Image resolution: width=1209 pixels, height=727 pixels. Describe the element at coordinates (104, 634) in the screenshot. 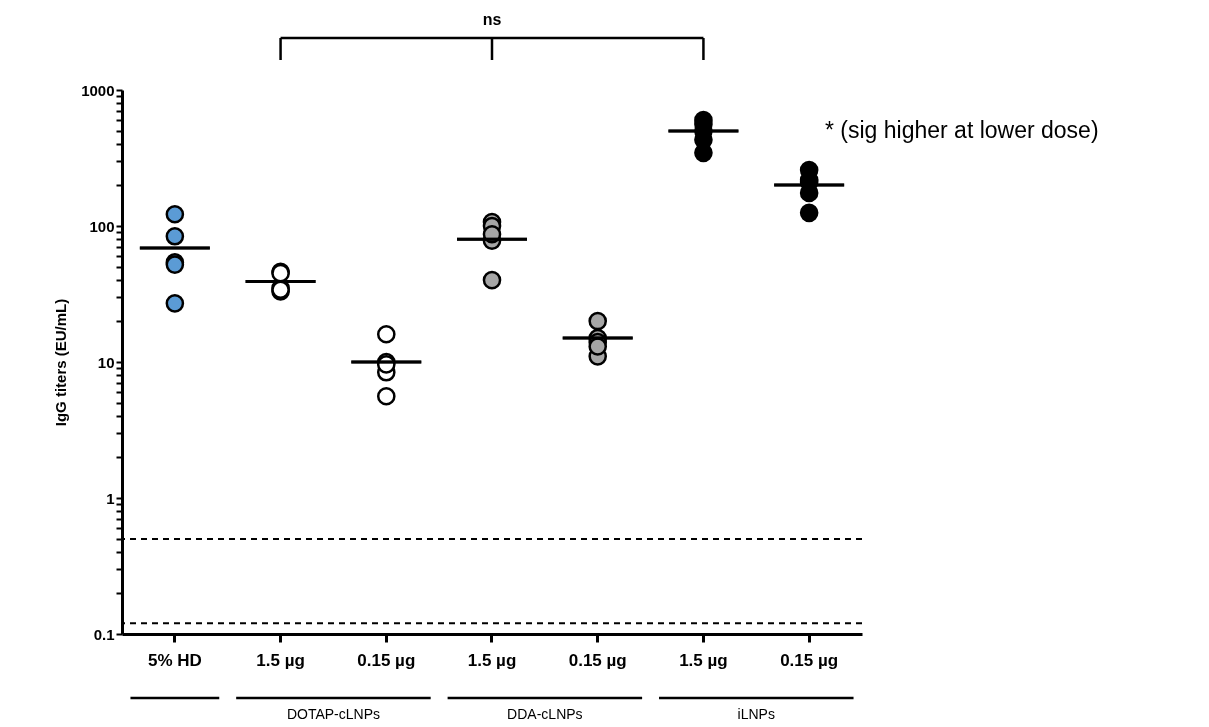

I see `y-tick-label: 0.1` at that location.